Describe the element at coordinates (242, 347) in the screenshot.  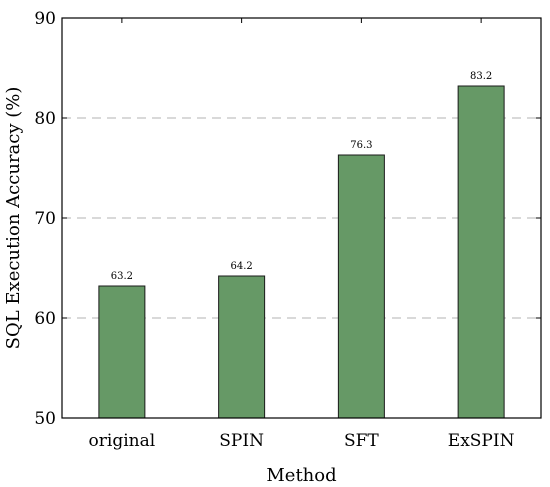
I see `bar-SPIN` at that location.